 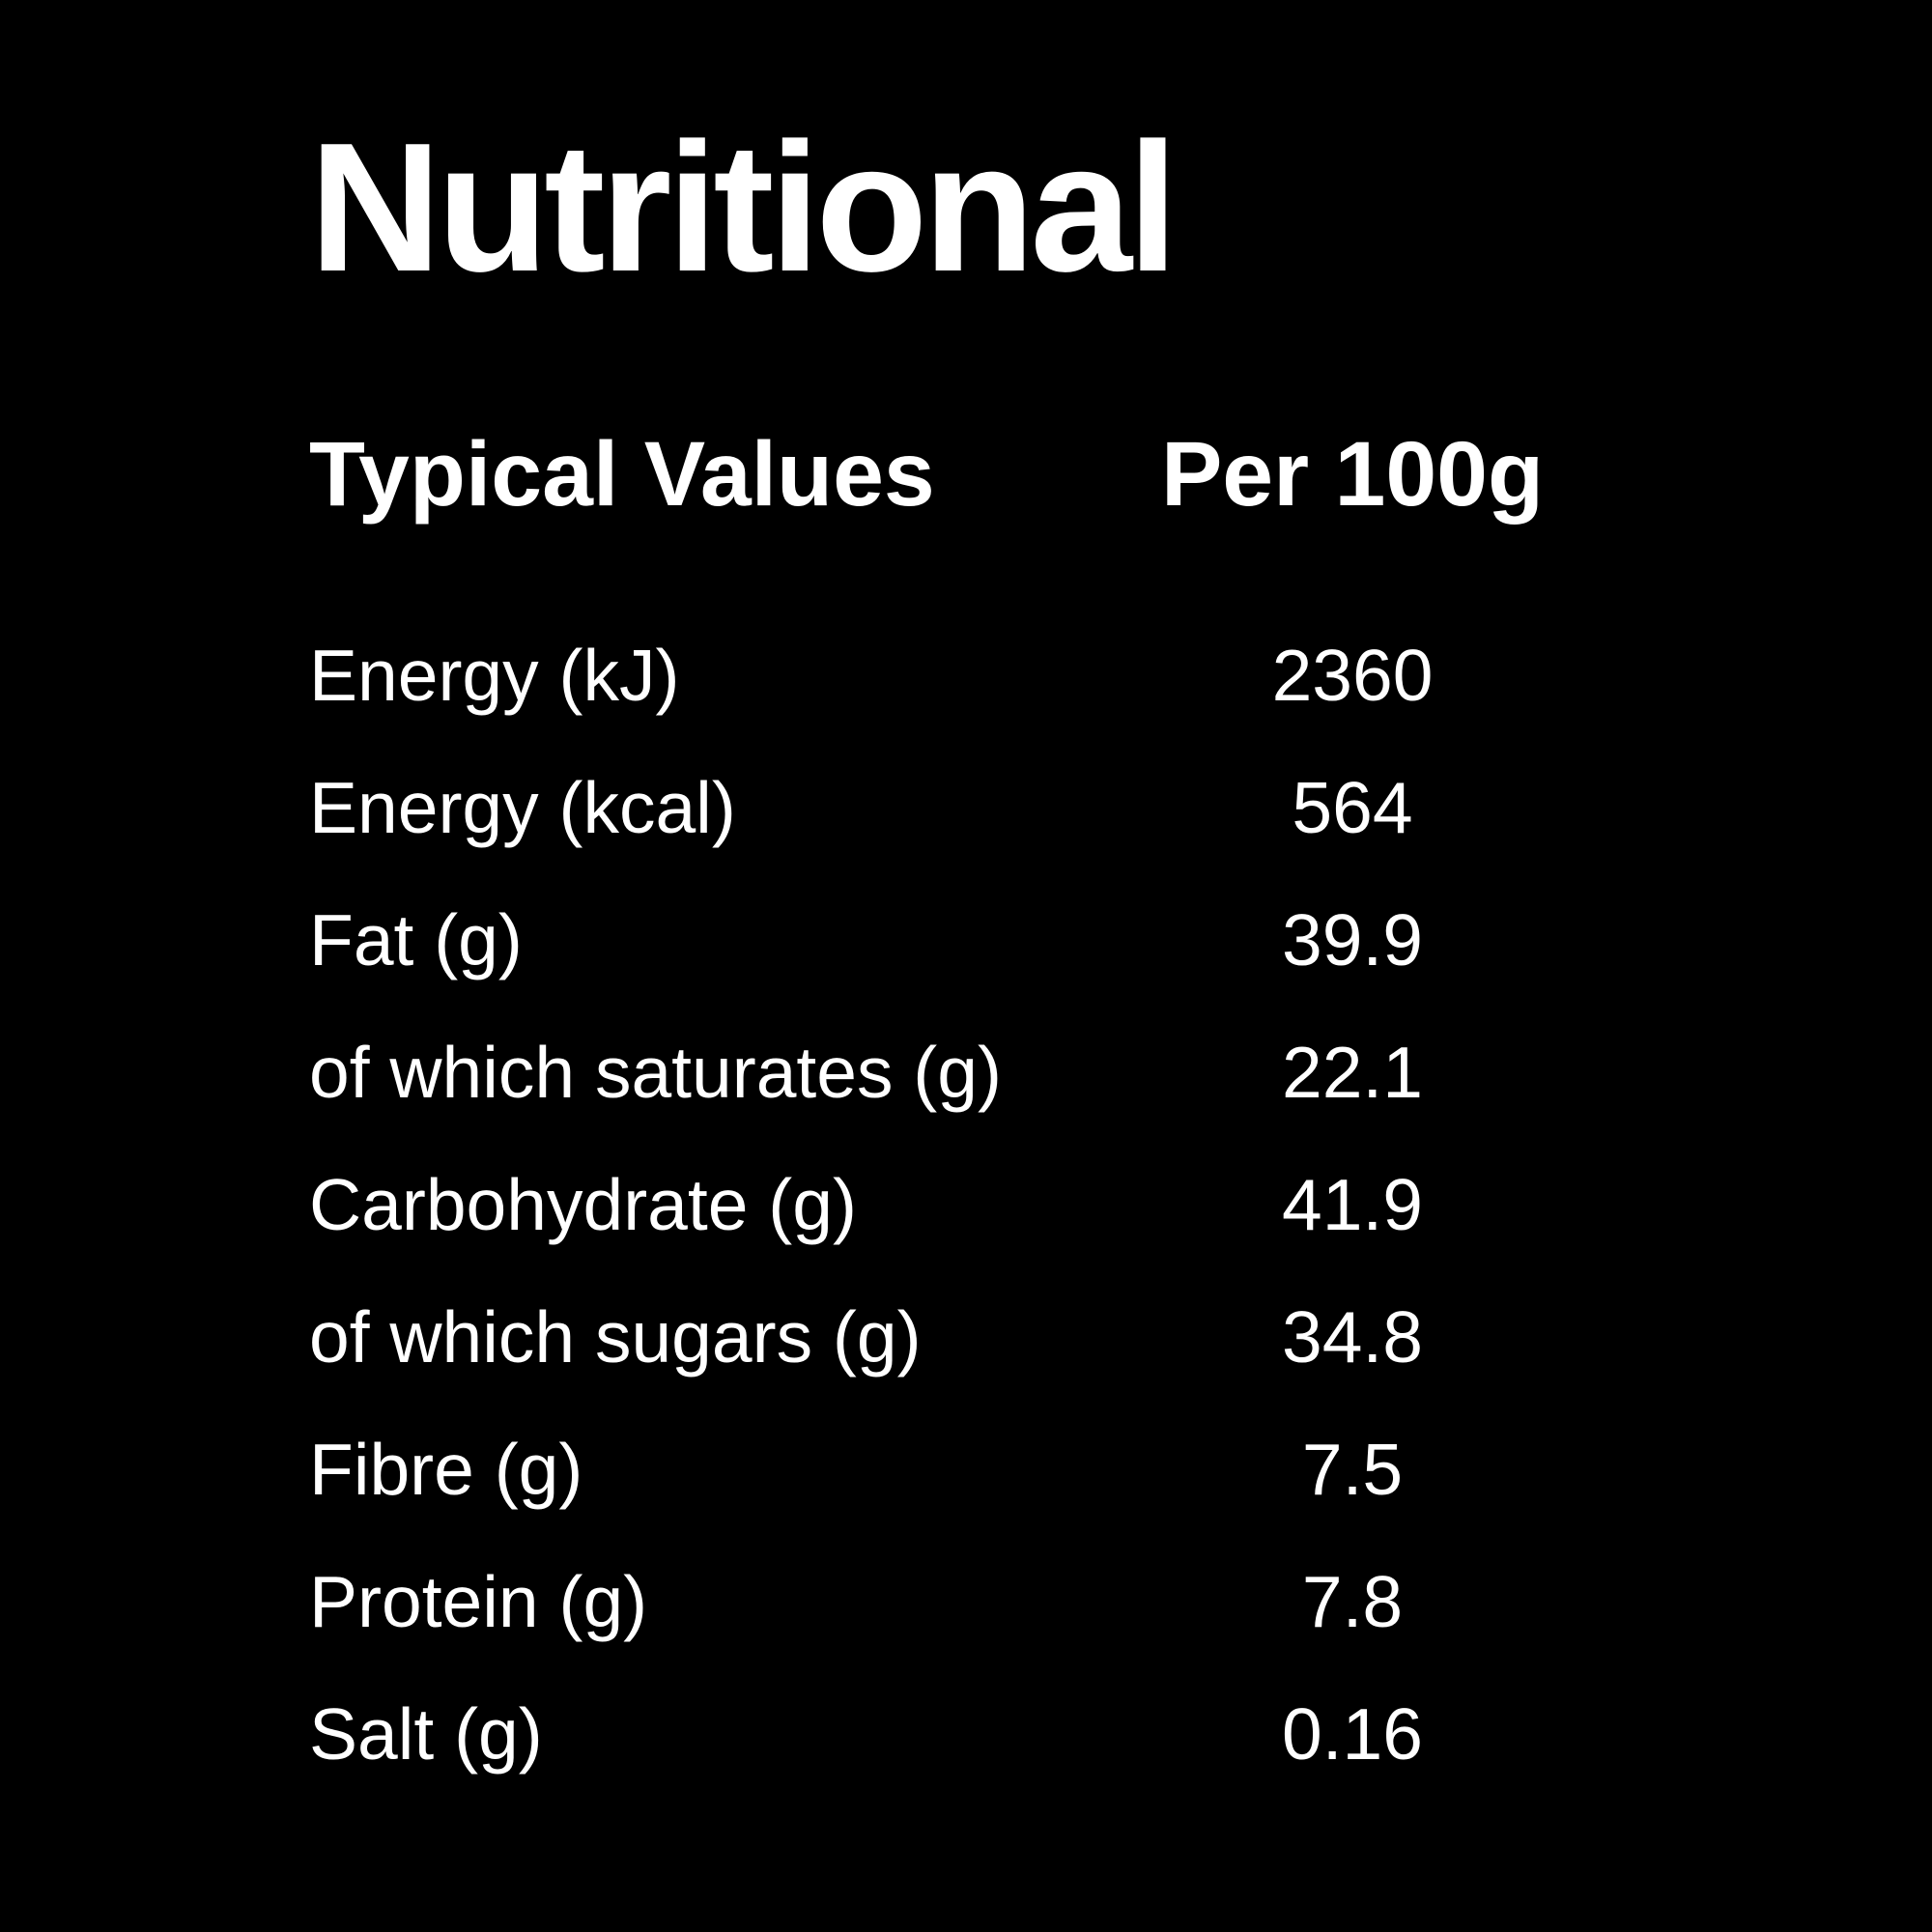 I want to click on table-header-row: Typical Values Per 100g, so click(x=966, y=475).